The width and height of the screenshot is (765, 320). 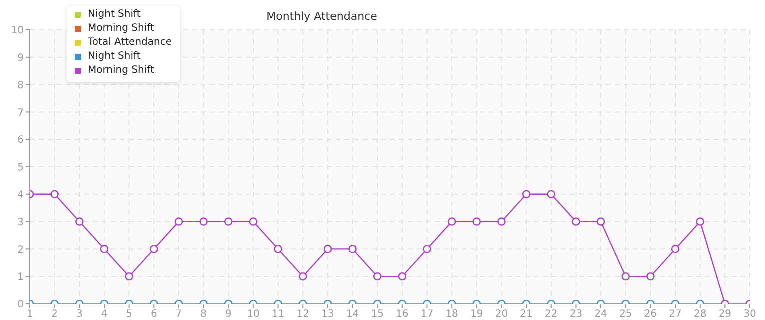 I want to click on x-tick-label: 19, so click(x=477, y=314).